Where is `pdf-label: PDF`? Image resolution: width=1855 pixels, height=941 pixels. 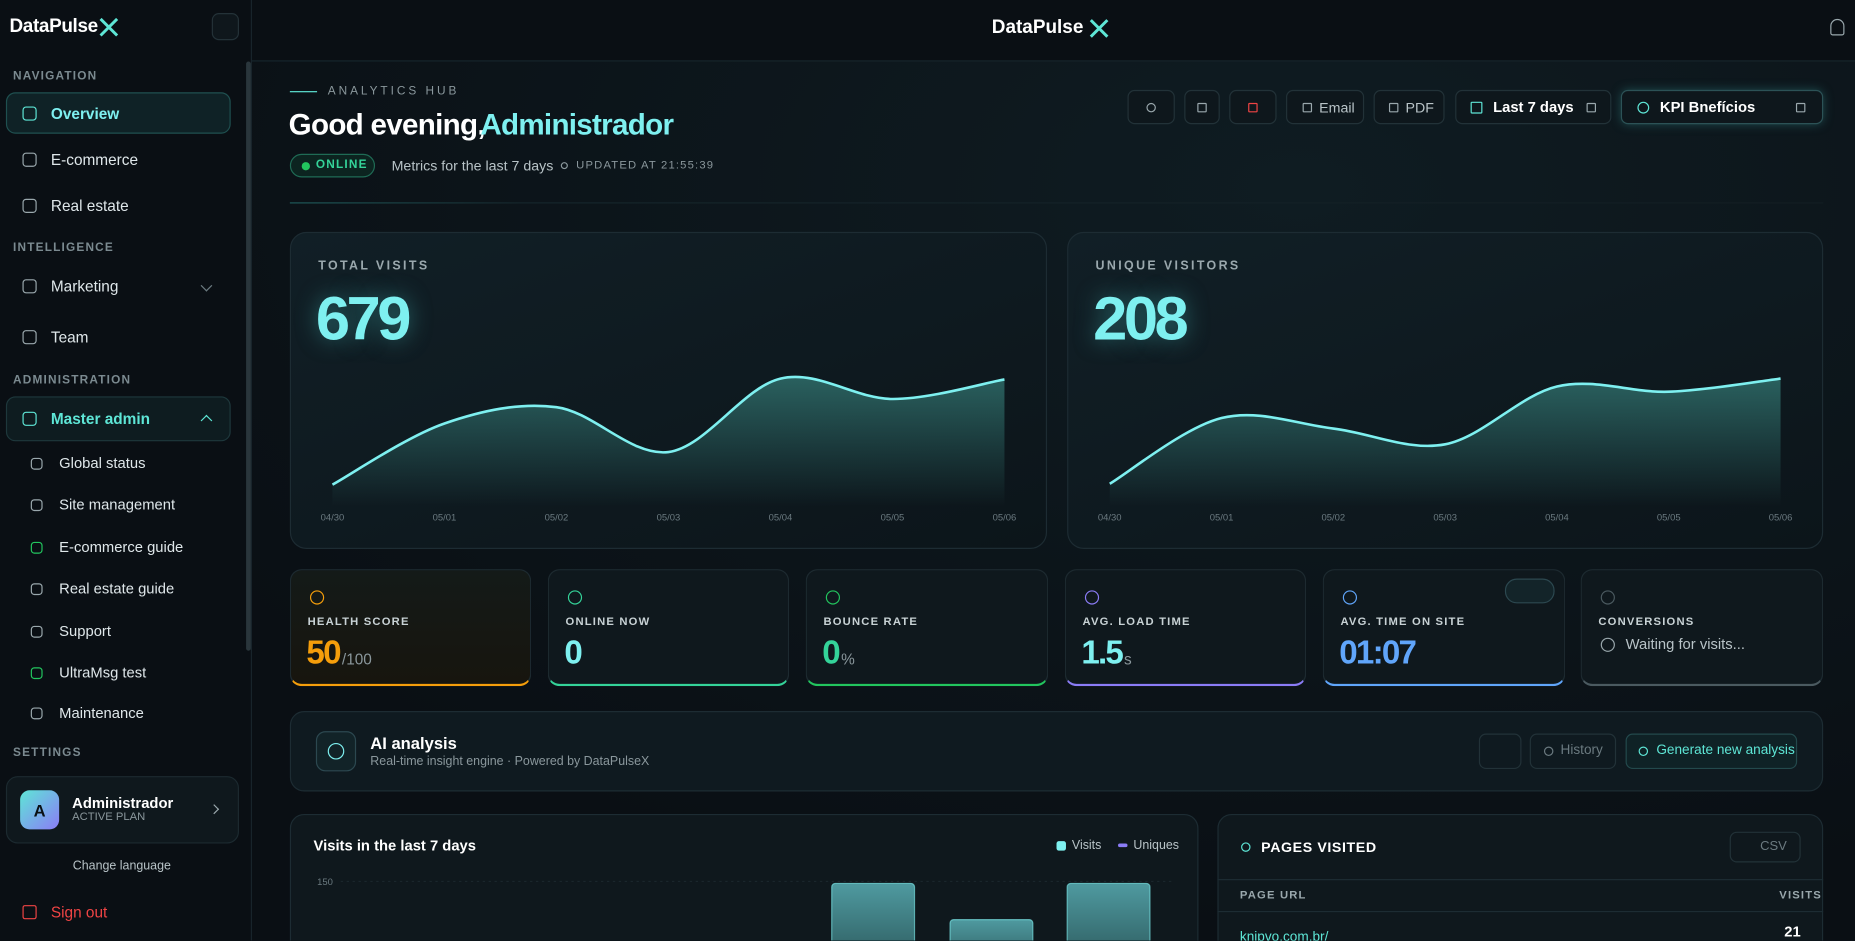
pdf-label: PDF is located at coordinates (1419, 107).